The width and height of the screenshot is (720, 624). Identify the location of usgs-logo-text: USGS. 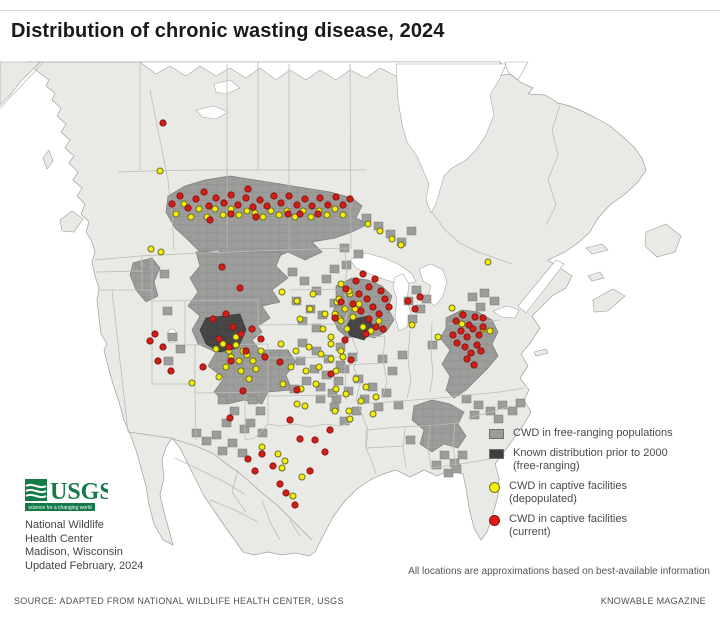
(79, 492).